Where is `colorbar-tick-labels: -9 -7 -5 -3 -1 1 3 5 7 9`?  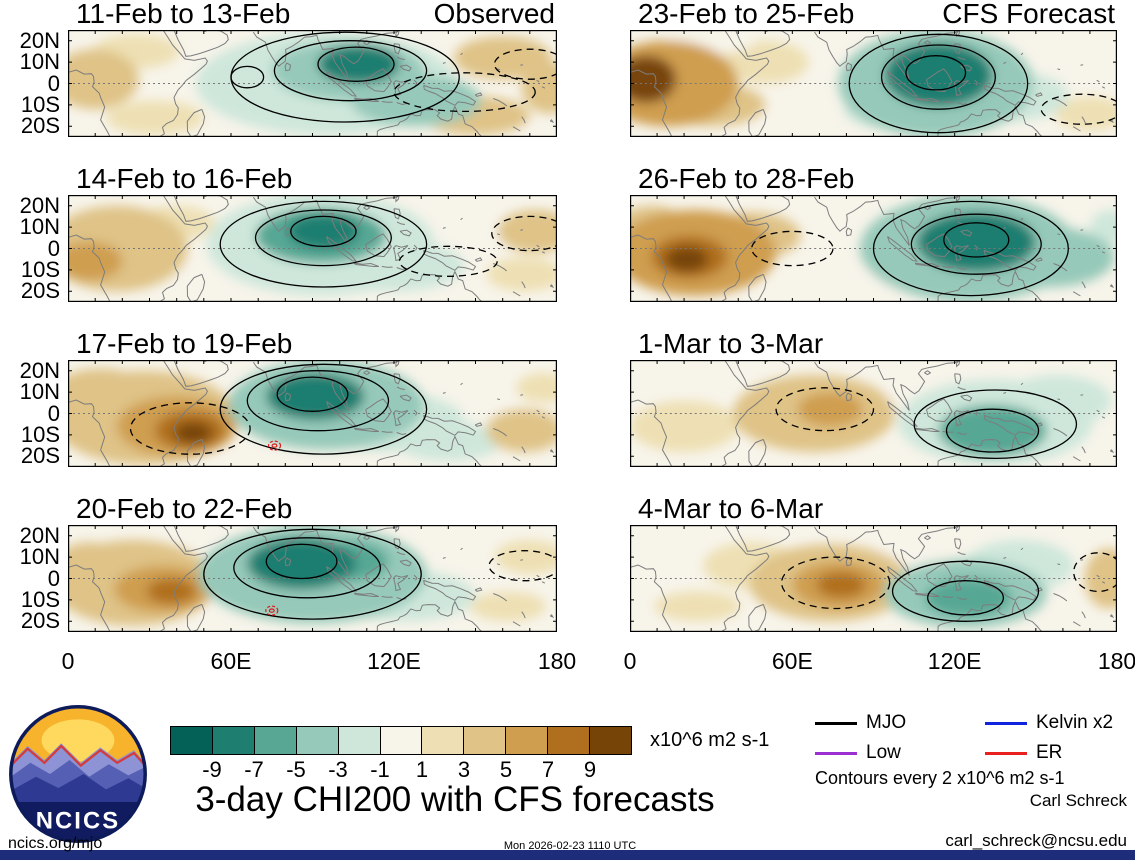
colorbar-tick-labels: -9 -7 -5 -3 -1 1 3 5 7 9 is located at coordinates (401, 768).